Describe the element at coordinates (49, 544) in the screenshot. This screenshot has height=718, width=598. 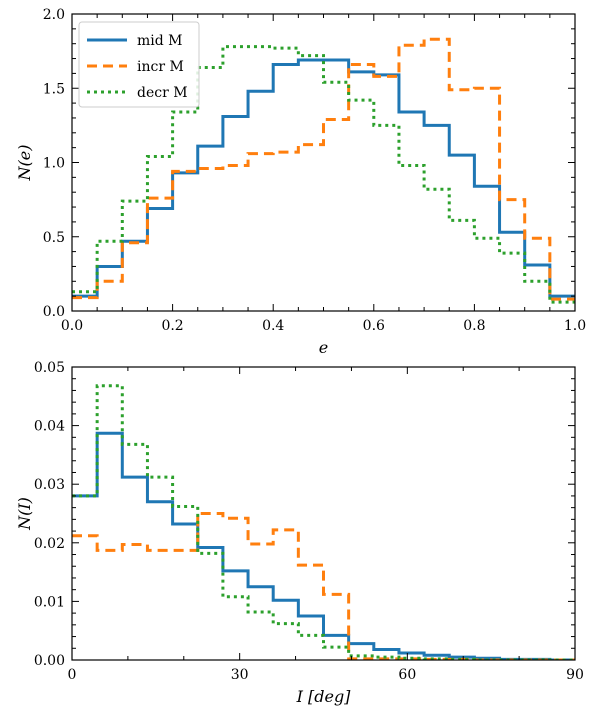
I see `y-tick-label: 0.02` at that location.